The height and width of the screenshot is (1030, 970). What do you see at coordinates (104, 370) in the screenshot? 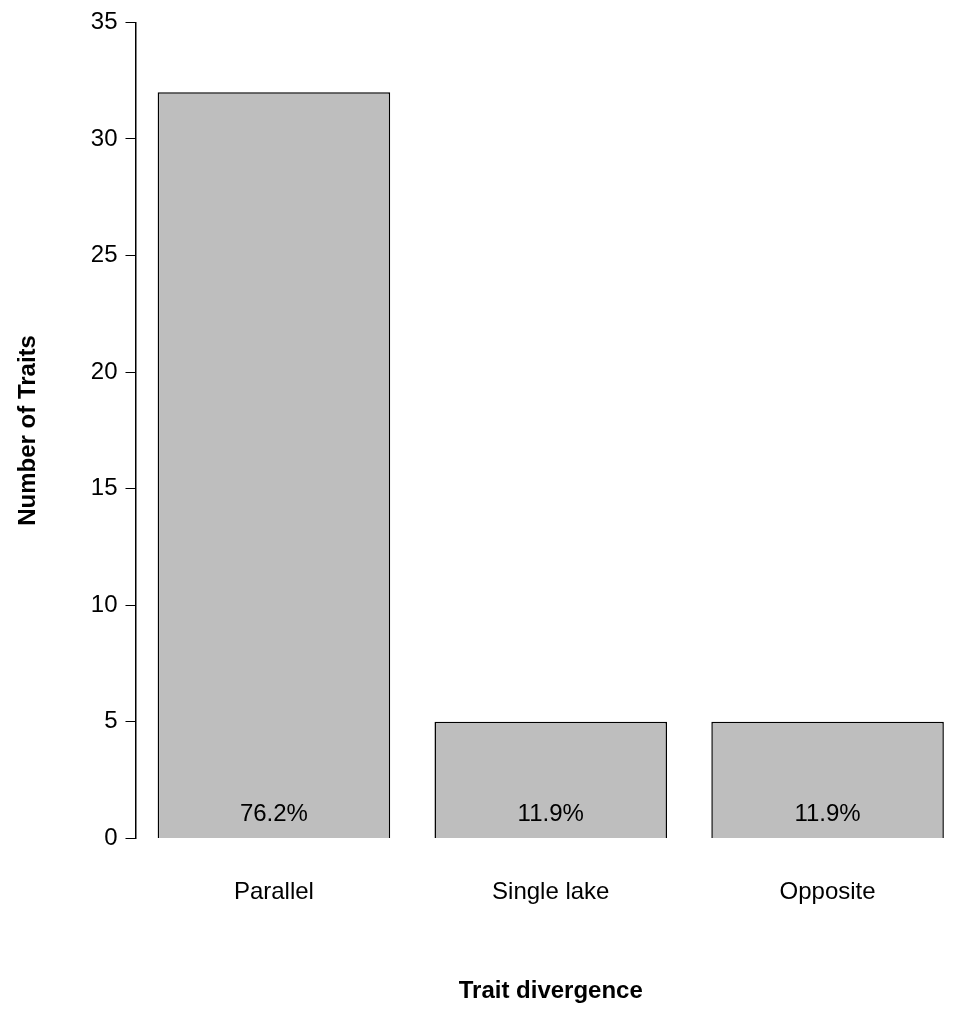
I see `y-tick-label: 20` at bounding box center [104, 370].